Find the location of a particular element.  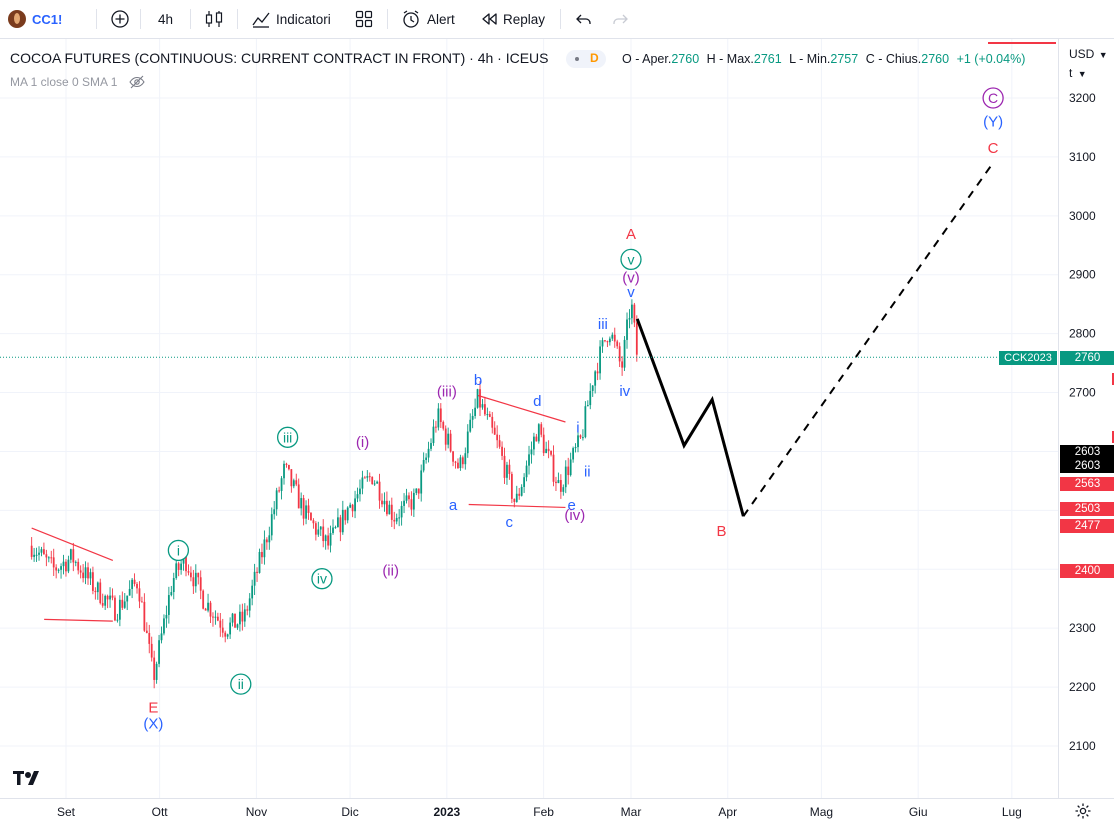

wave-label: (iv) is located at coordinates (574, 515).